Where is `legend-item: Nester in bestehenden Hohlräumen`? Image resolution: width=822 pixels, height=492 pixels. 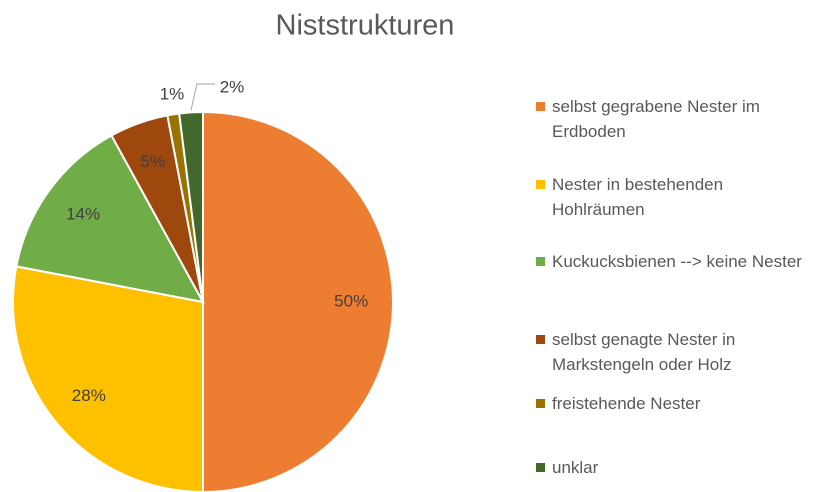
legend-item: Nester in bestehenden Hohlräumen is located at coordinates (671, 197).